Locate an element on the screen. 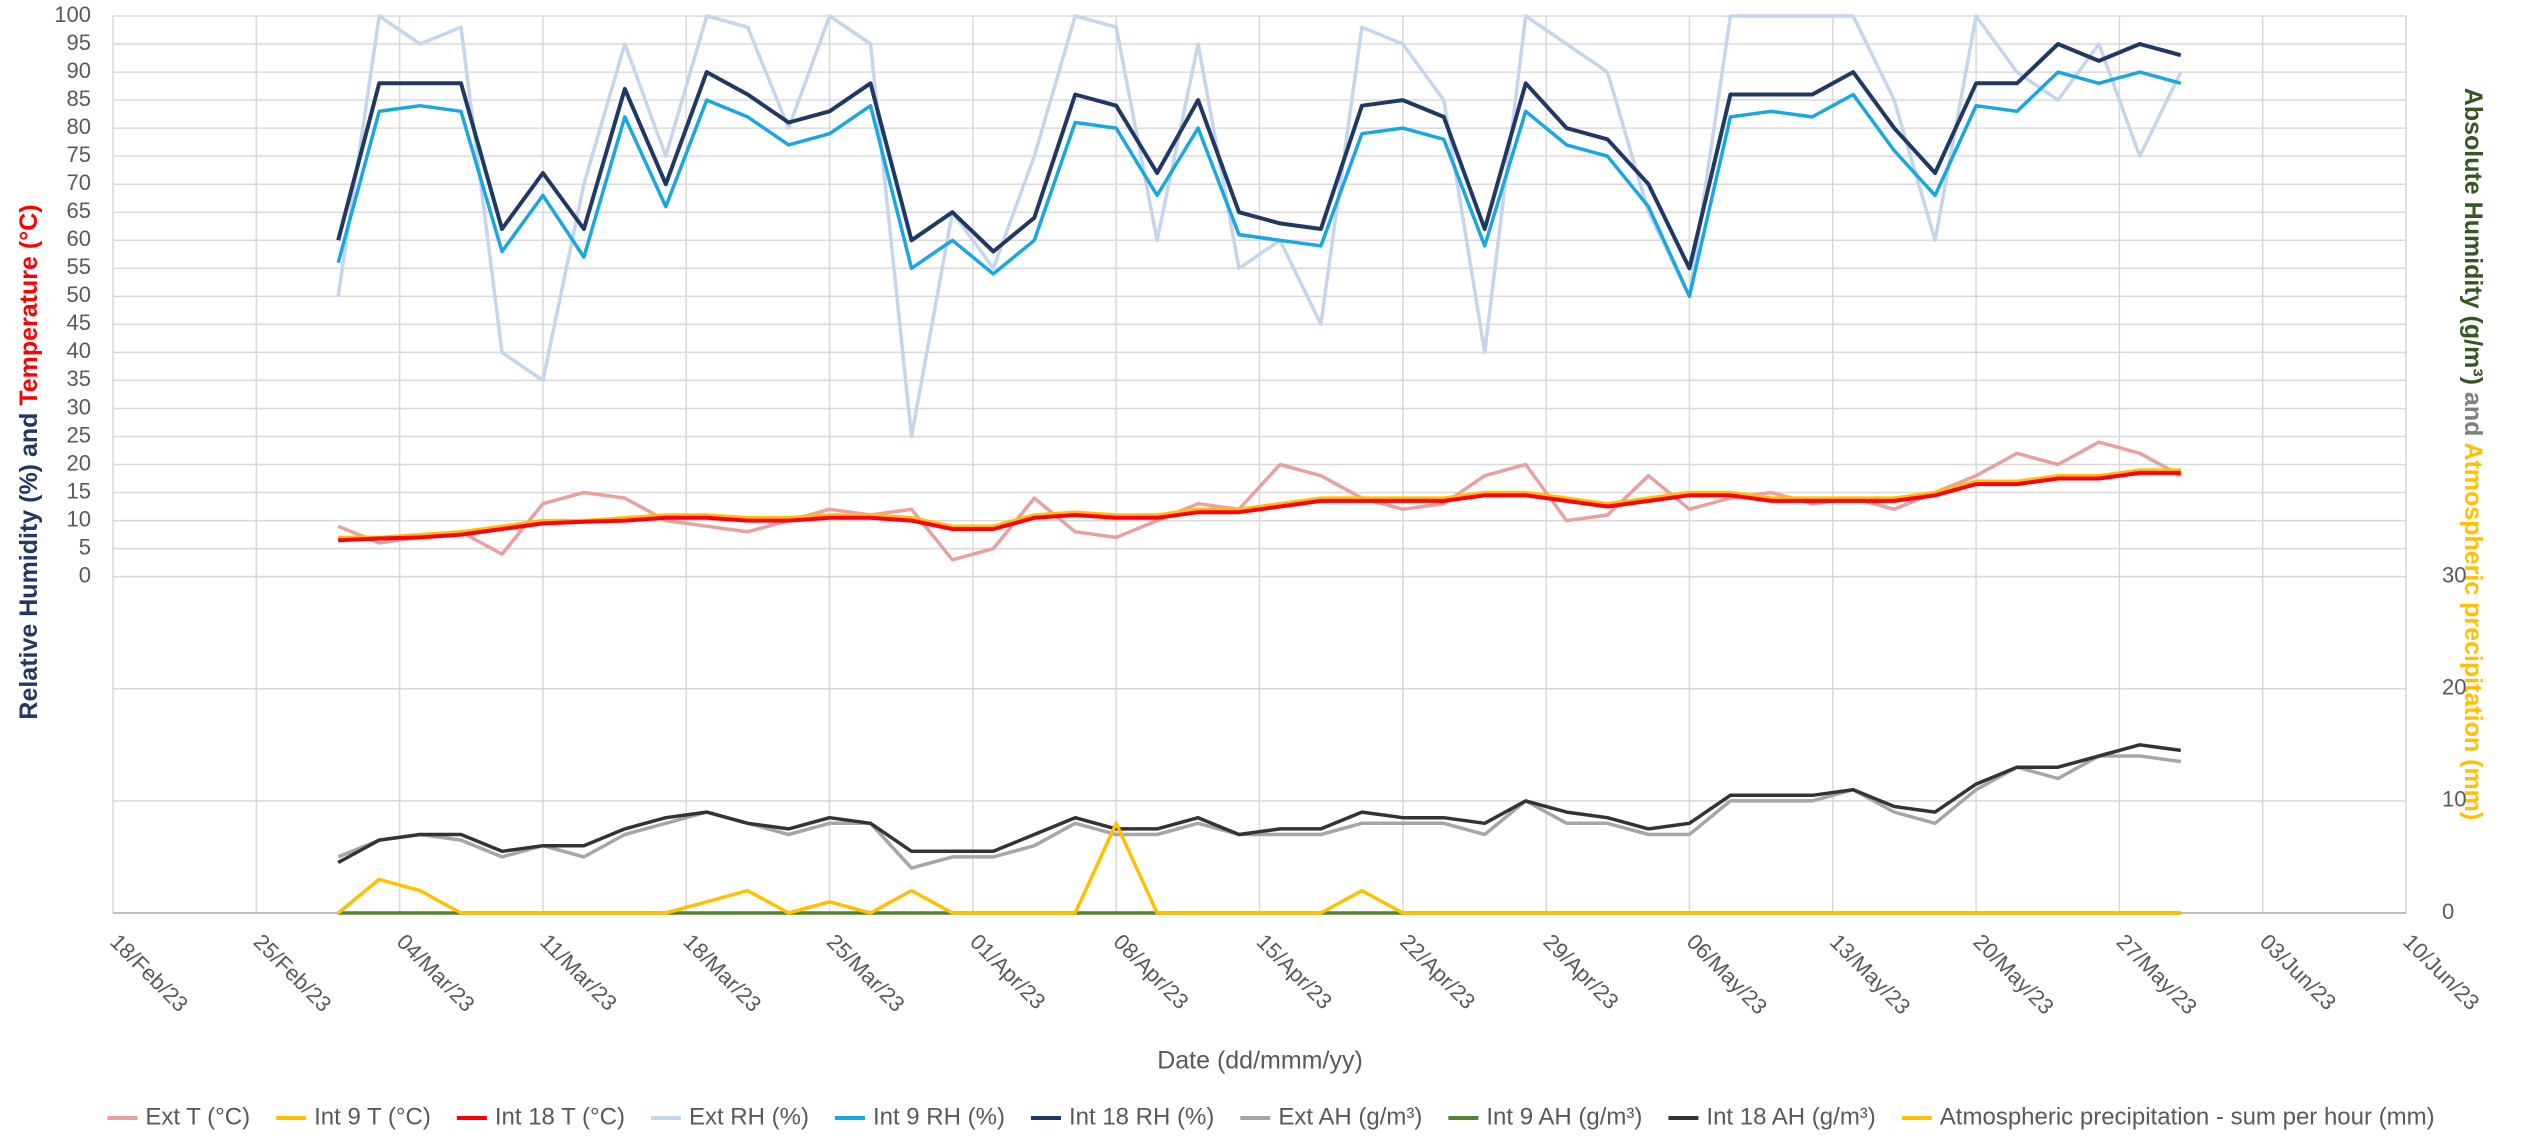 The image size is (2542, 1138). legend-item: Int 18 AH (g/m³) is located at coordinates (1772, 1116).